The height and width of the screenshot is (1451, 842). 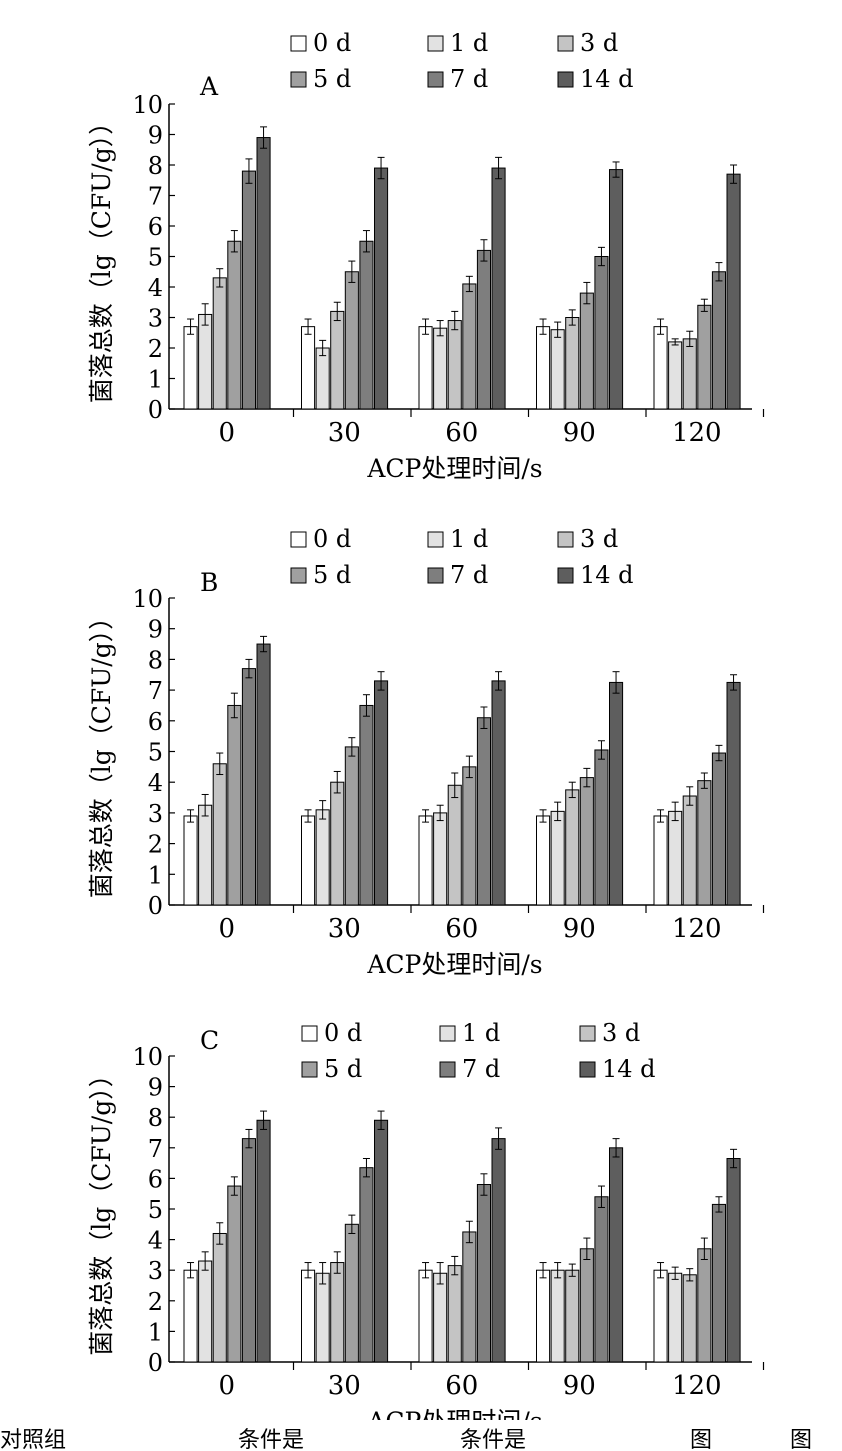 What do you see at coordinates (701, 1439) in the screenshot?
I see `footer-fragment-4: 图` at bounding box center [701, 1439].